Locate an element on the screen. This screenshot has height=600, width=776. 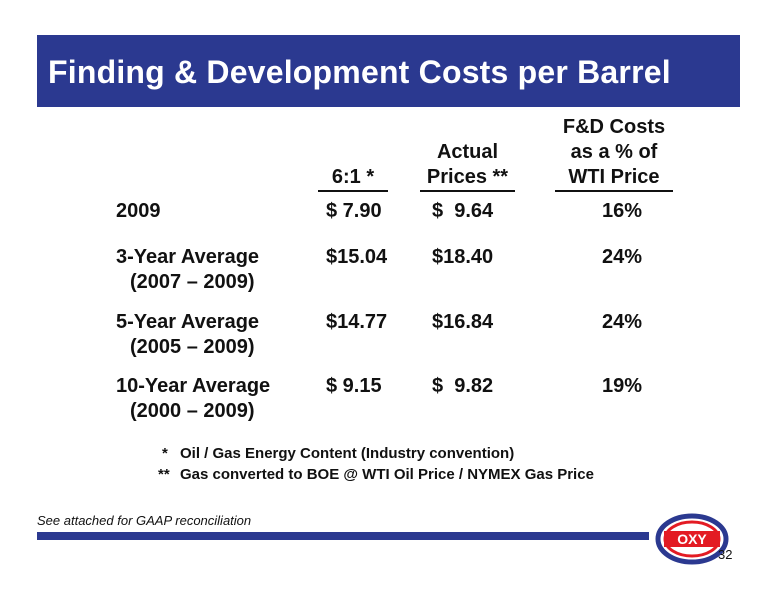
row-ratio-value: $ 9.15 is located at coordinates (354, 386).